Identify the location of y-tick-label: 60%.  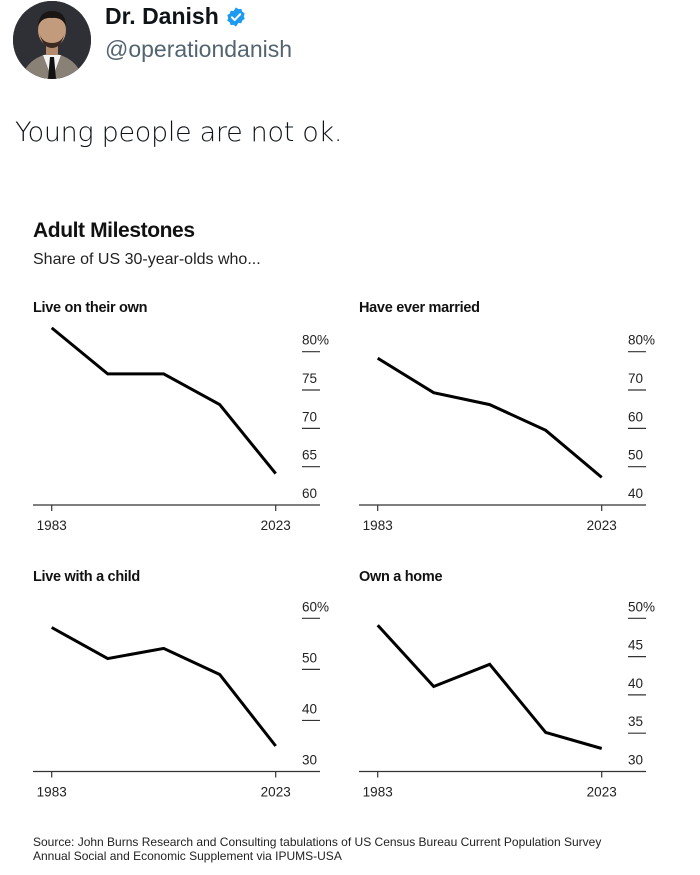
(315, 606).